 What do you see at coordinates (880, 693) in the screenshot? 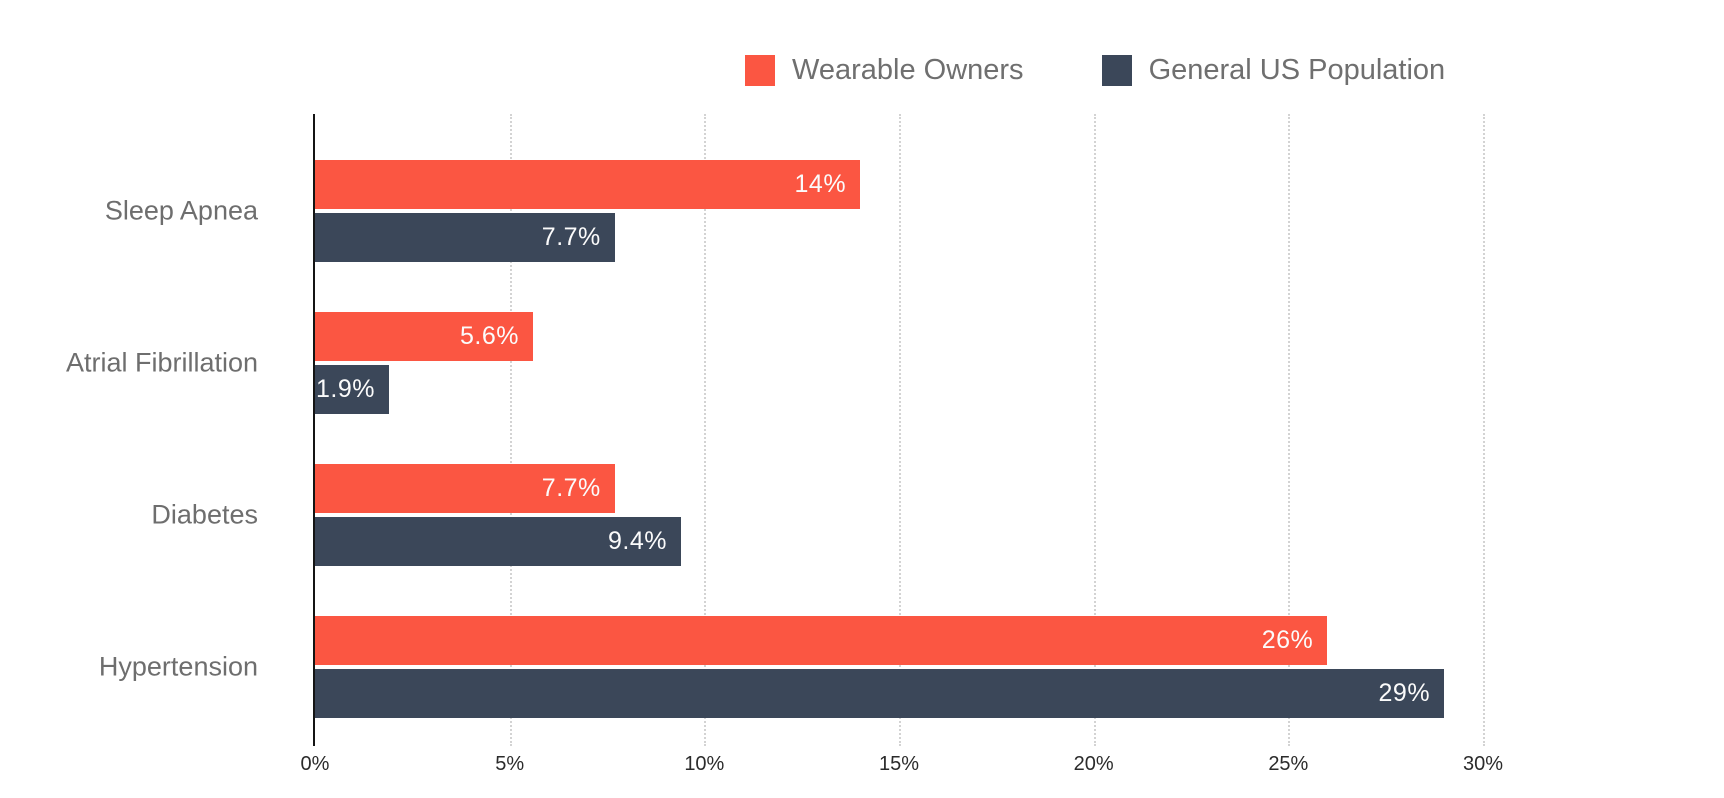
I see `bar-general-us-population-hypertension: 29%` at bounding box center [880, 693].